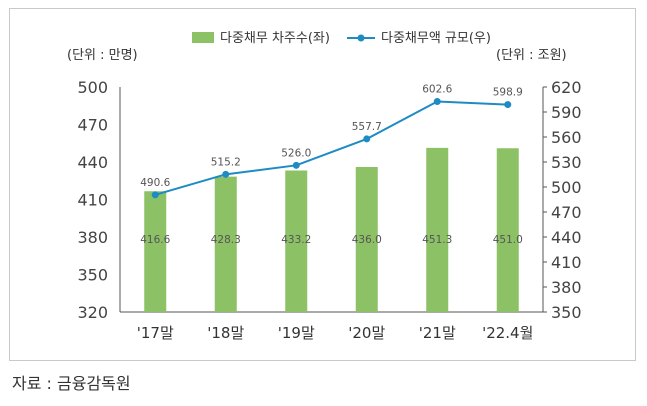 This screenshot has width=647, height=406. I want to click on line-data-label: 490.6, so click(155, 183).